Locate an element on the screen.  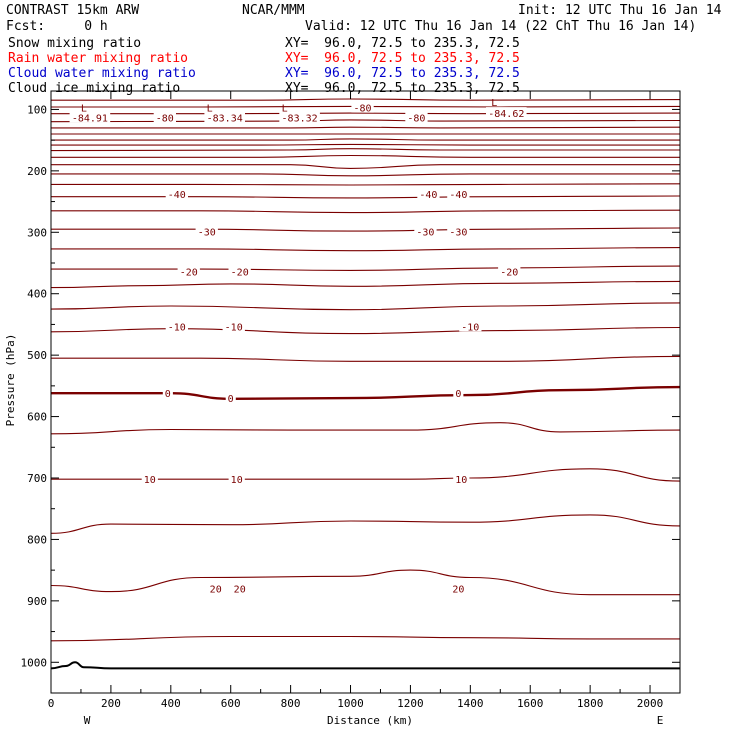
y-tick-label-8: 900 is located at coordinates (37, 601).